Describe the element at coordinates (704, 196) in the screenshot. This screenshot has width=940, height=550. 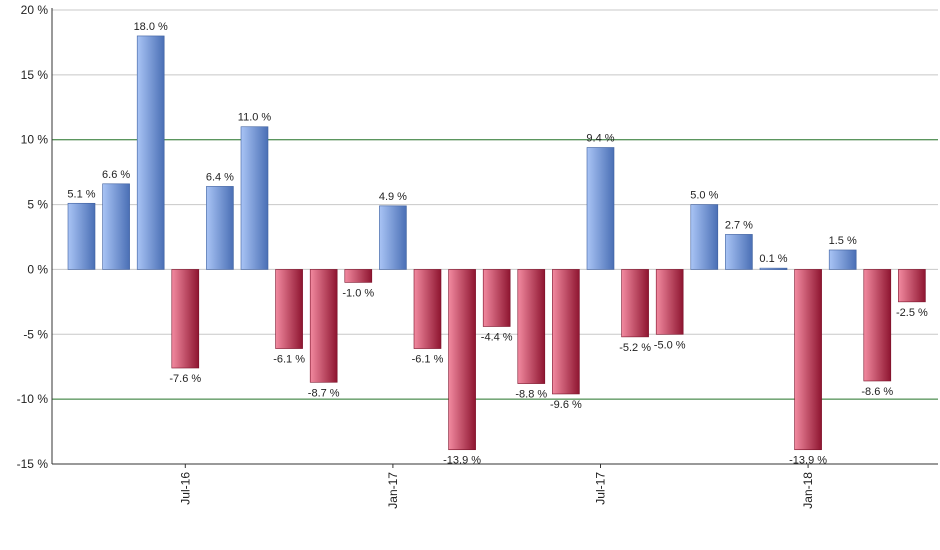
I see `data-label: 5.0 %` at that location.